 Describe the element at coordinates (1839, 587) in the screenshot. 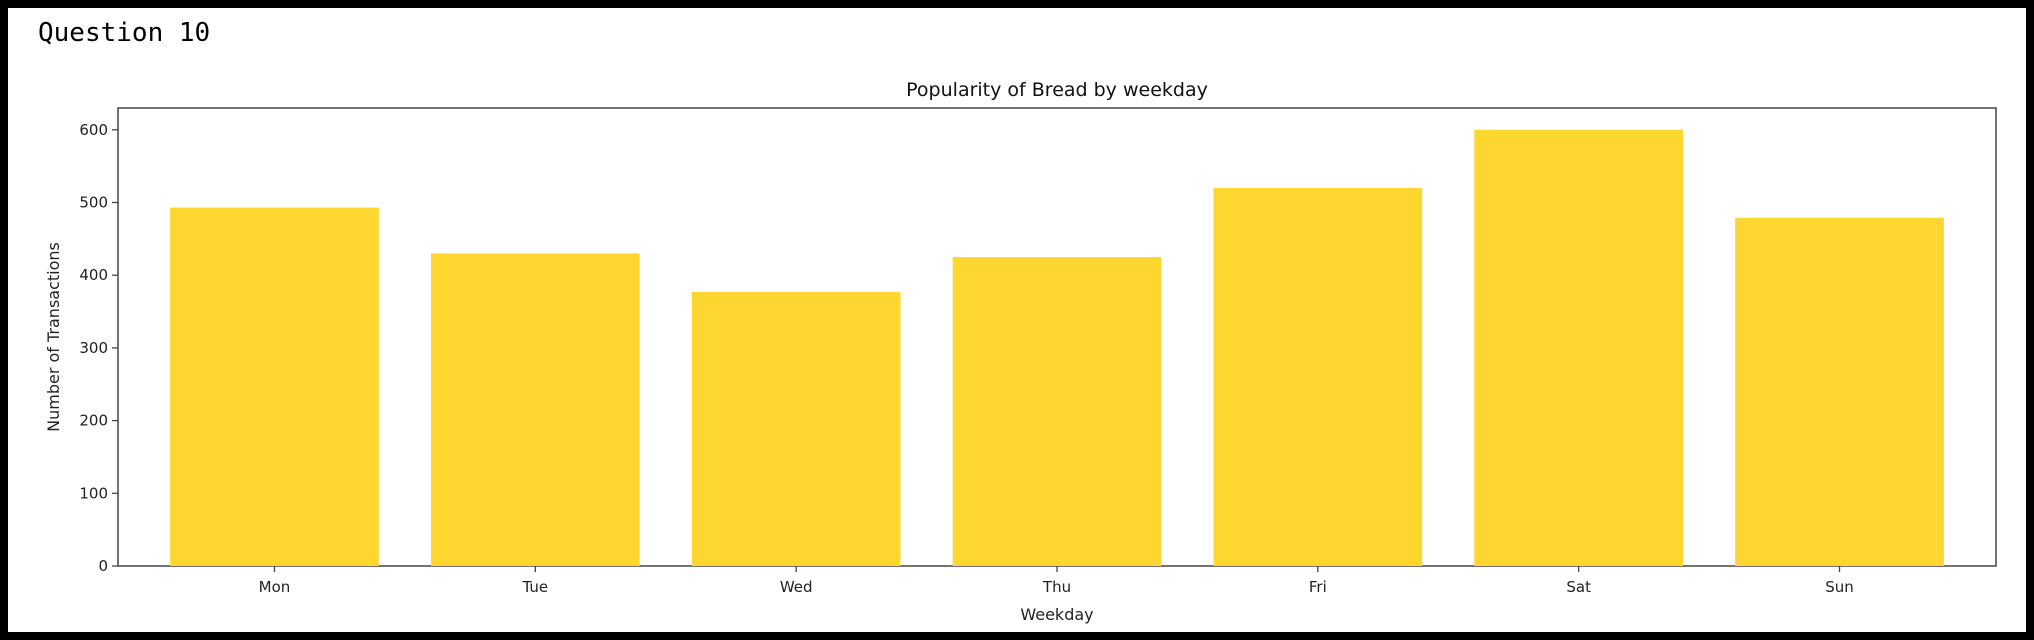

I see `x-tick-label: Sun` at that location.